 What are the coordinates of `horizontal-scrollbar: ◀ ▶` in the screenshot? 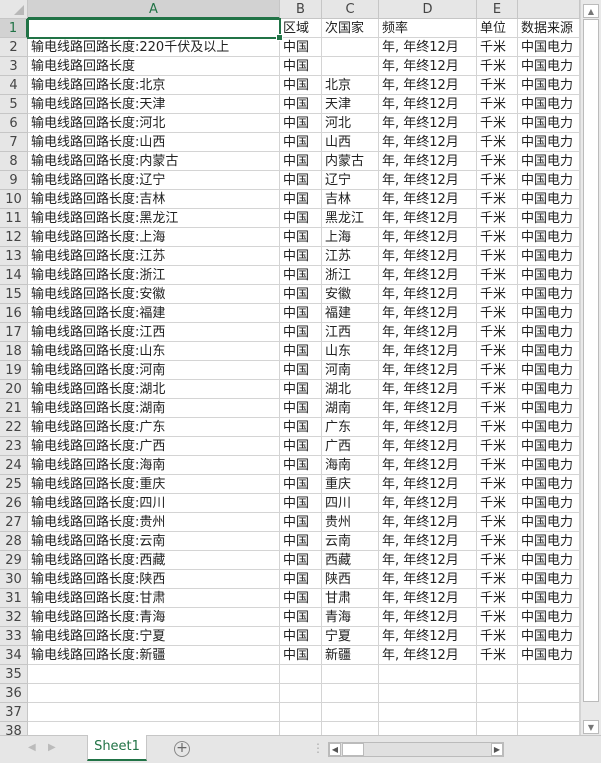 It's located at (416, 749).